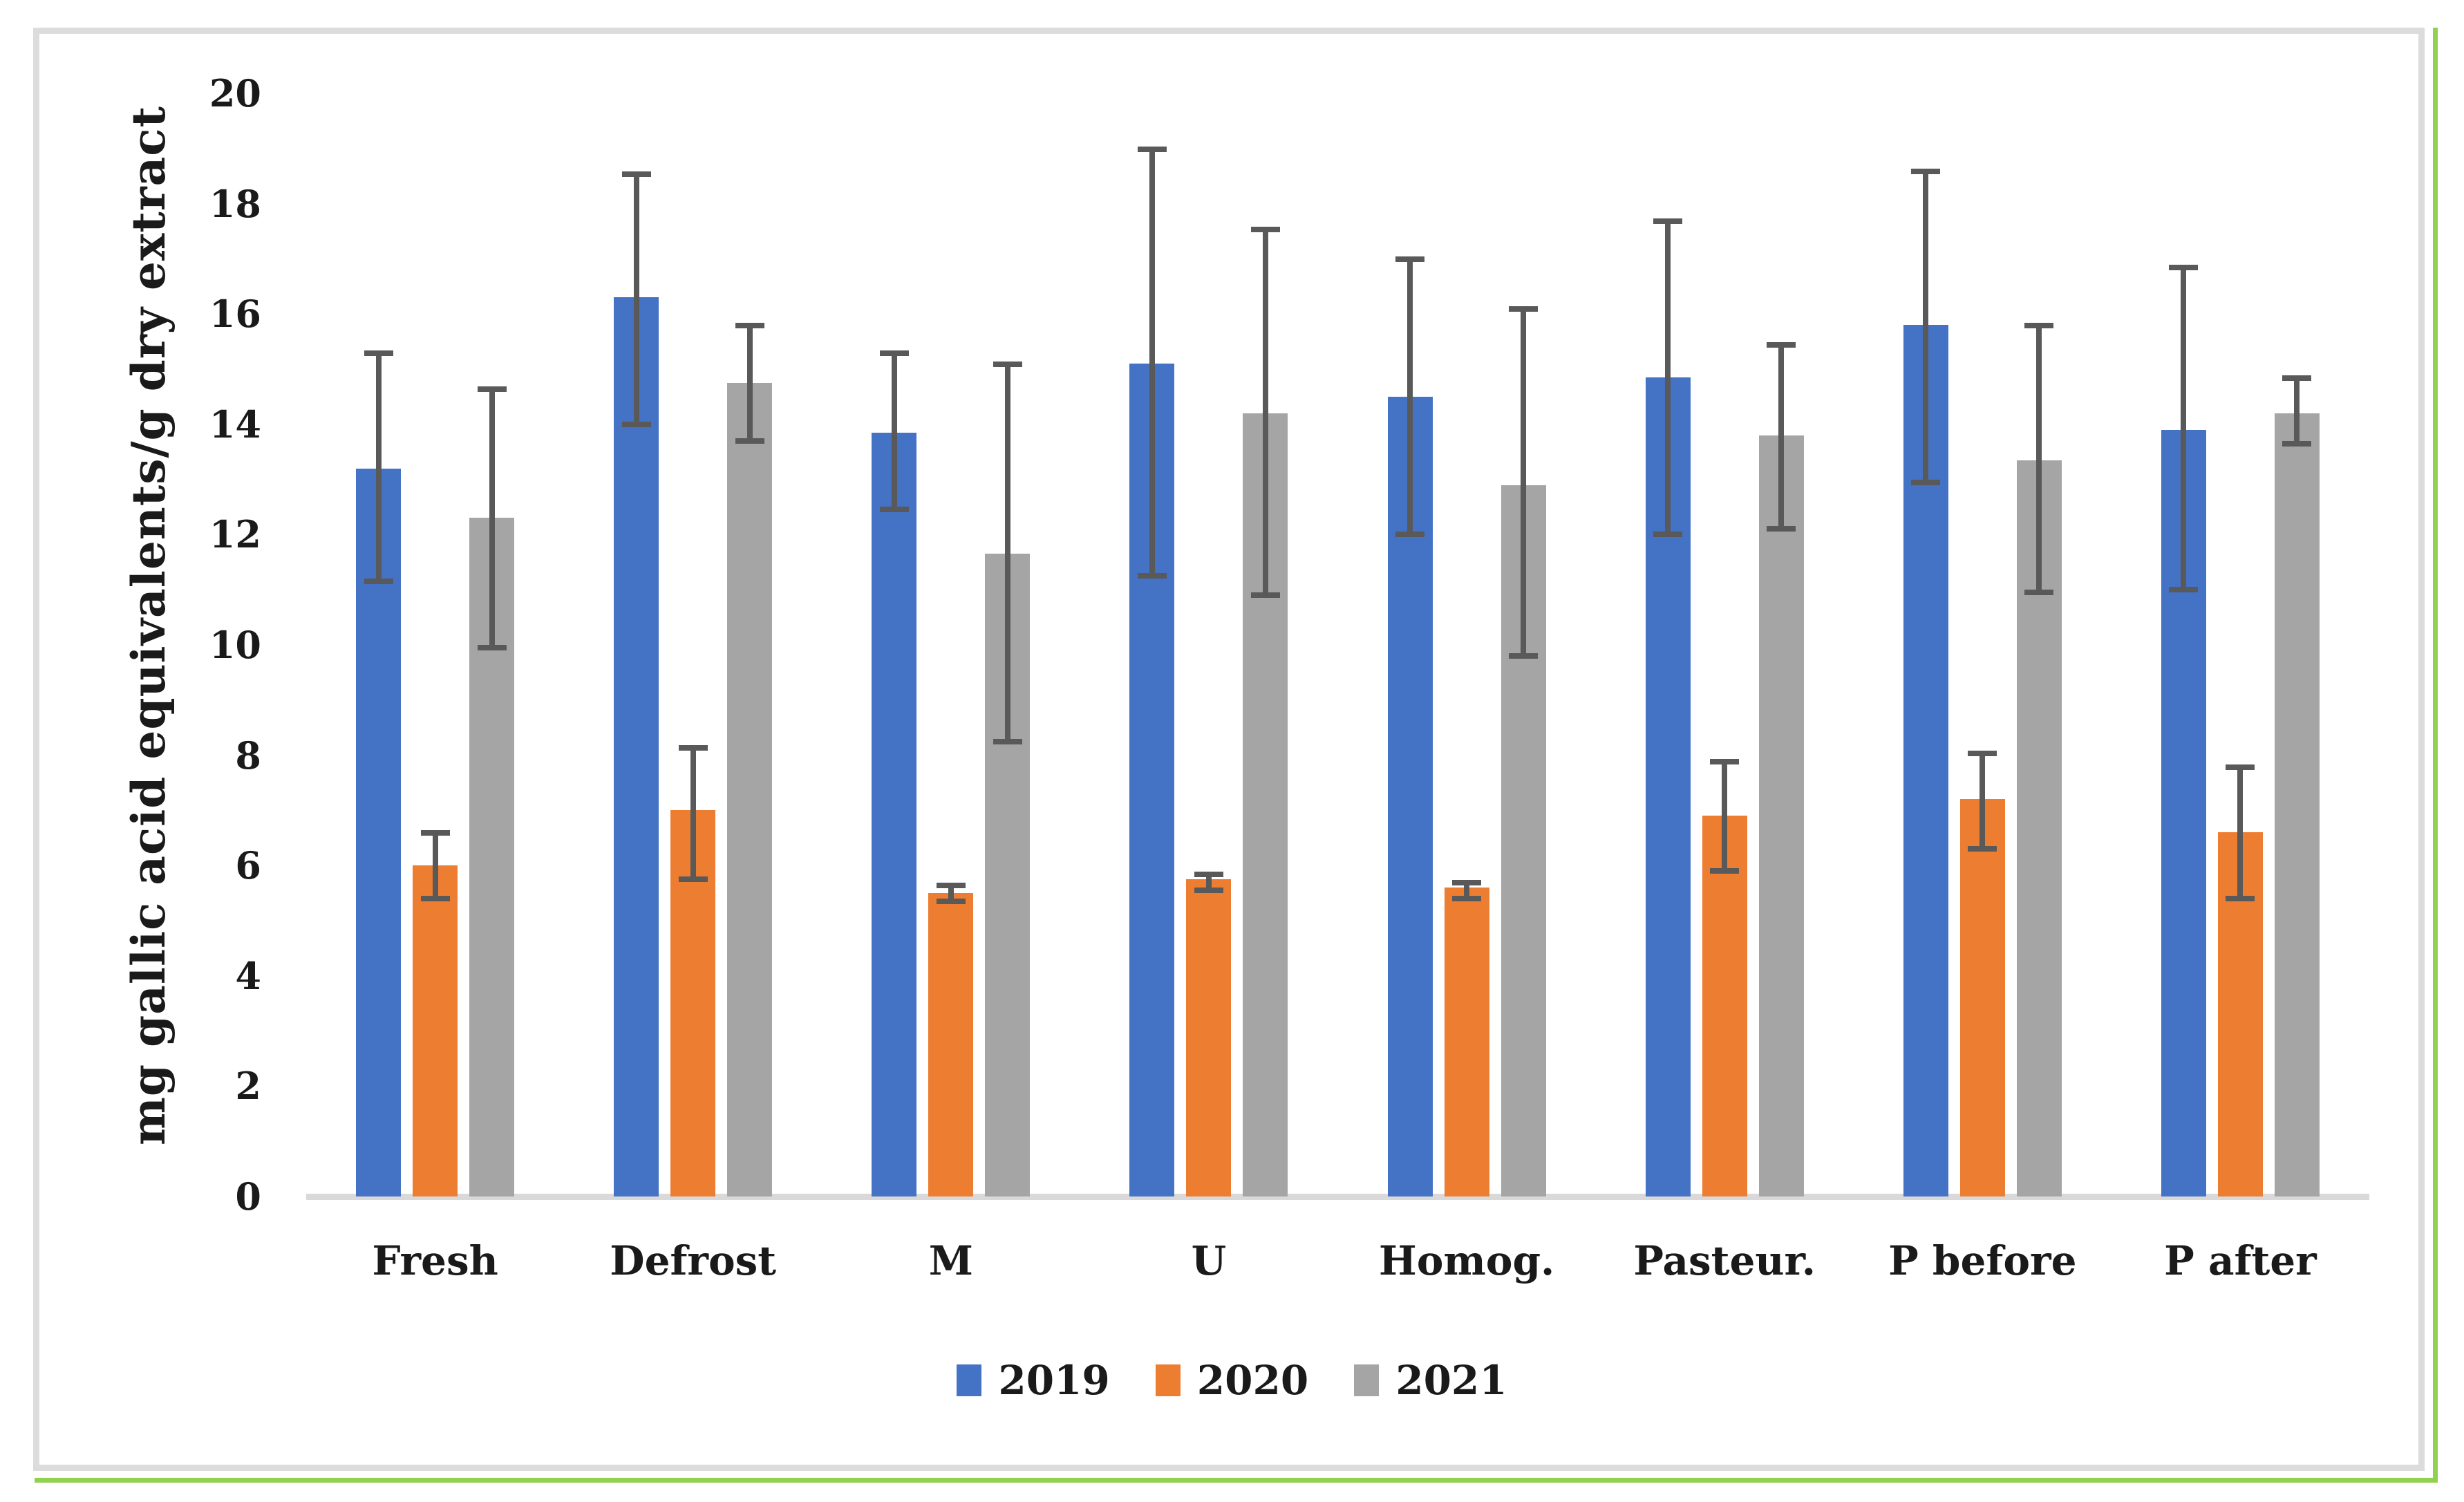 Image resolution: width=2464 pixels, height=1502 pixels. I want to click on legend-item-2019: 2019, so click(1033, 1380).